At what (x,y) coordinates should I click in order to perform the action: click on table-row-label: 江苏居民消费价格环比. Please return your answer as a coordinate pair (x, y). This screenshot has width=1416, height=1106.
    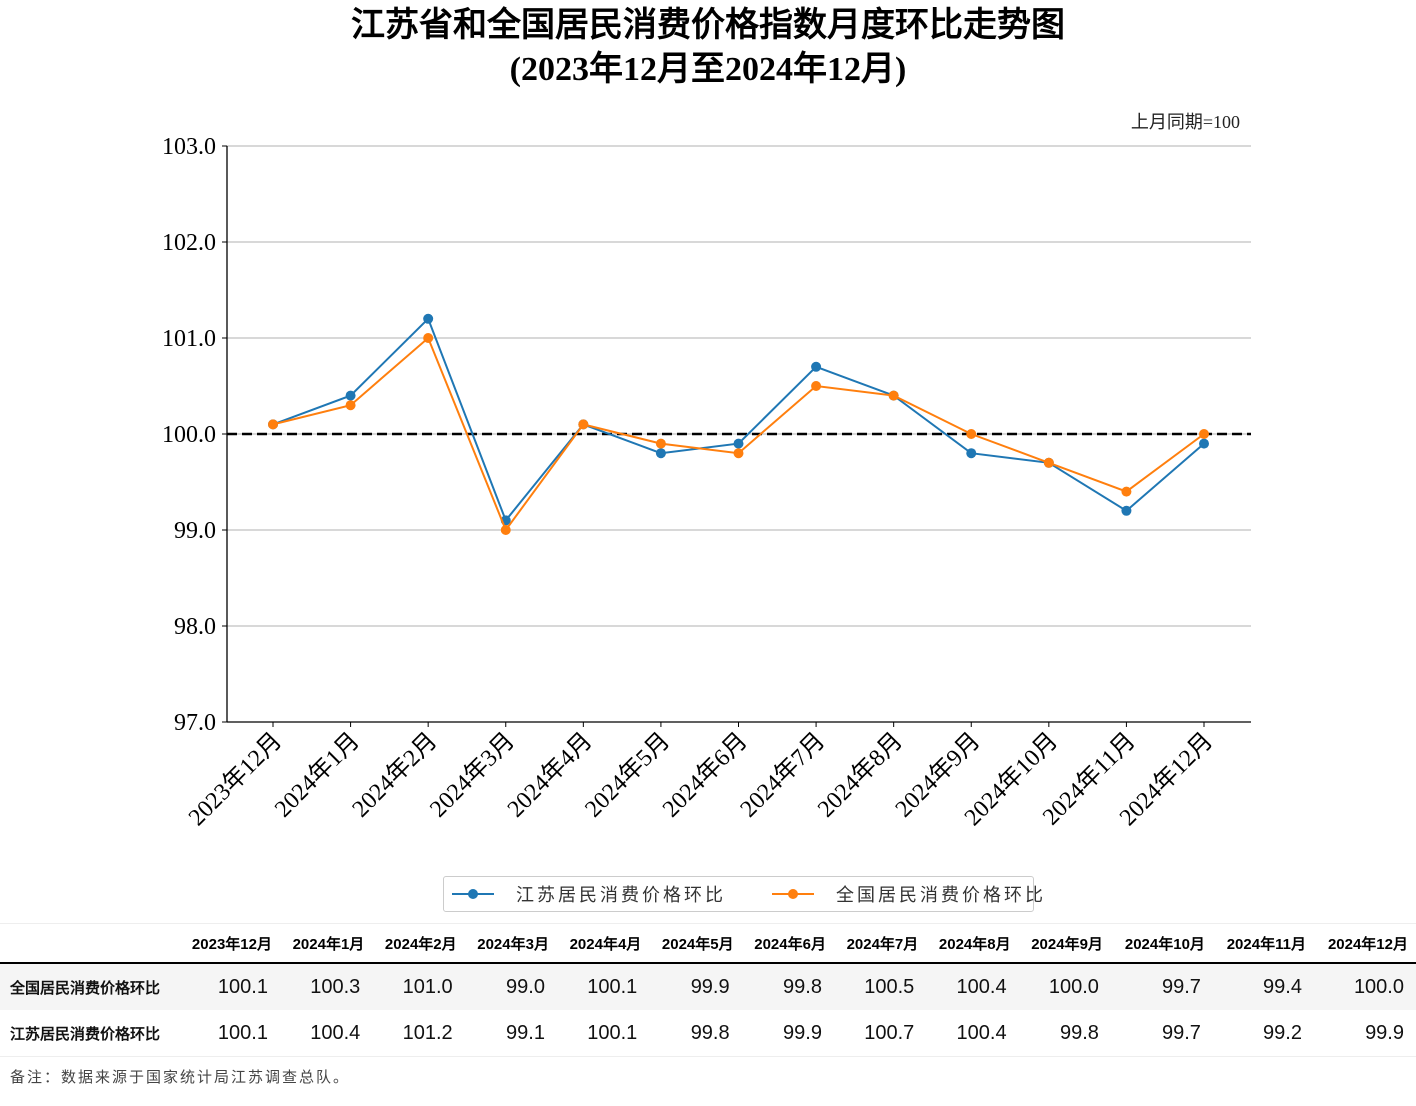
    Looking at the image, I should click on (89, 1033).